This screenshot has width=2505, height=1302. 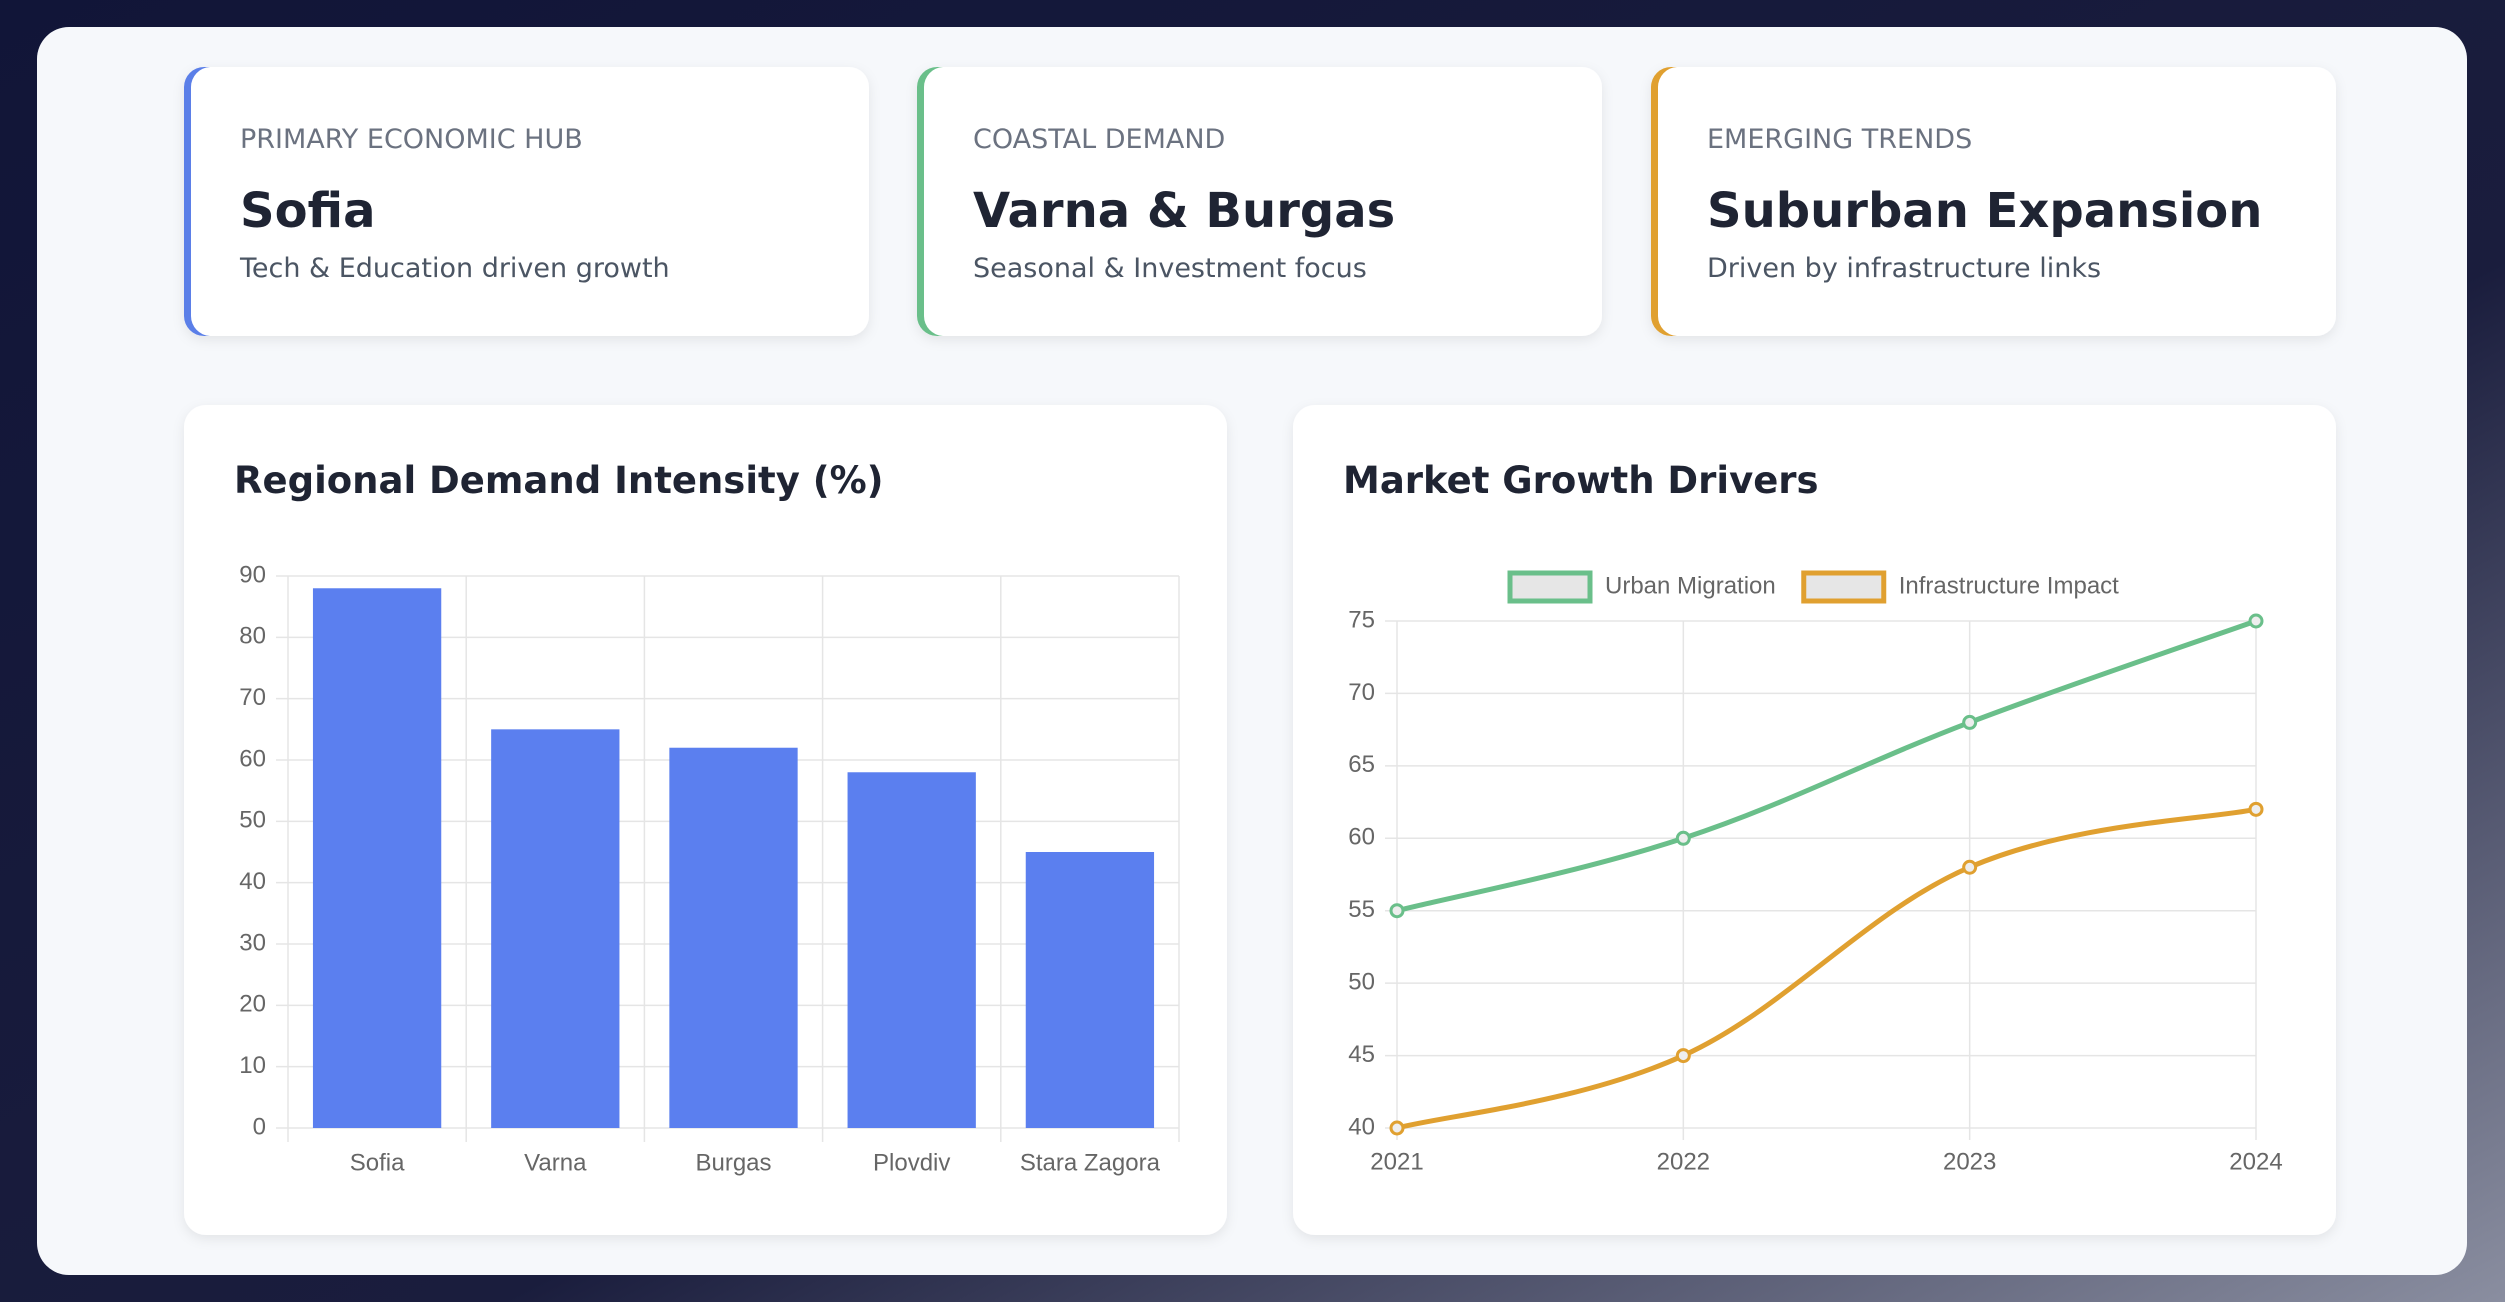 What do you see at coordinates (2009, 585) in the screenshot?
I see `legend-label: Infrastructure Impact` at bounding box center [2009, 585].